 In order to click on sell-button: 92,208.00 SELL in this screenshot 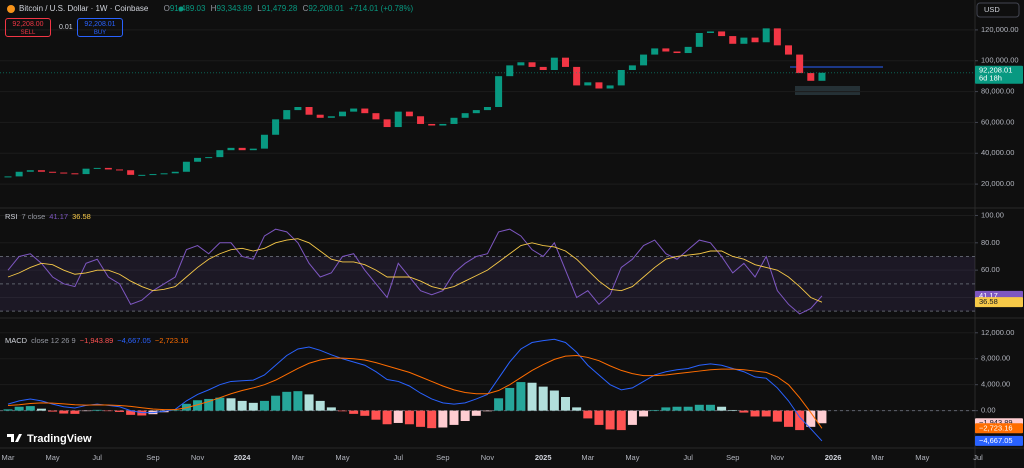, I will do `click(28, 27)`.